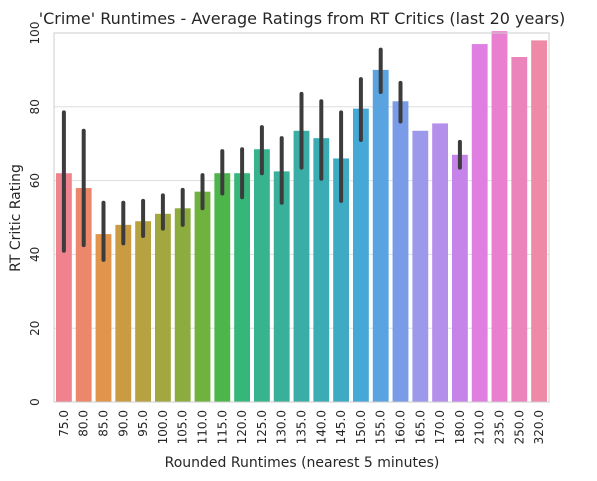  What do you see at coordinates (539, 427) in the screenshot?
I see `x-tick-label: 320.0` at bounding box center [539, 427].